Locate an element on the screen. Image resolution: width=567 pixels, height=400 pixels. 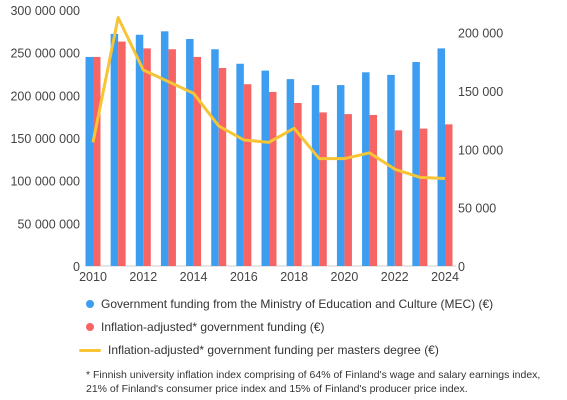
y-tick-label: 300 000 000 is located at coordinates (45, 11).